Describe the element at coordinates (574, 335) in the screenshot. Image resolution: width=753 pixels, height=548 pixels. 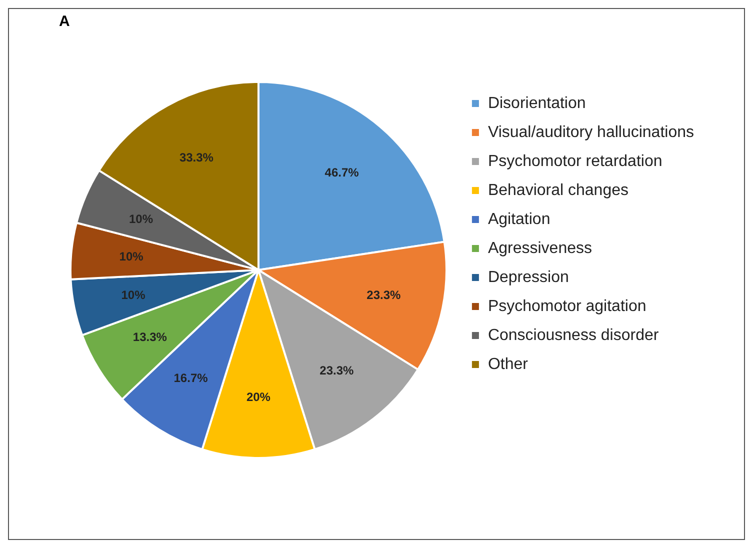
I see `legend-label: Consciousness disorder` at that location.